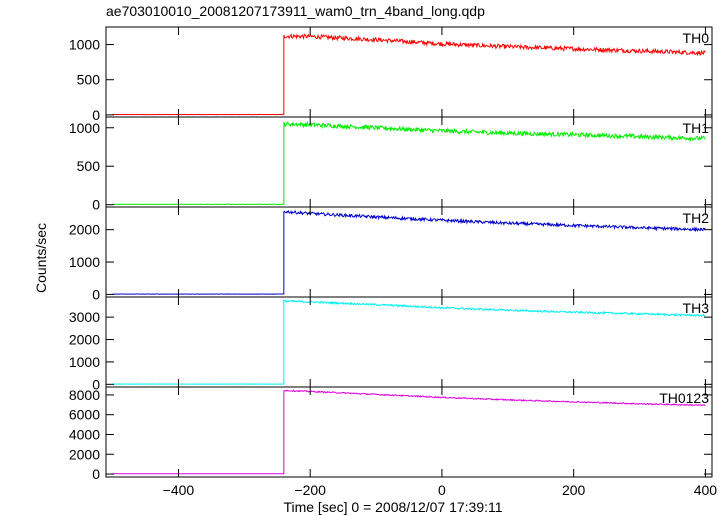  I want to click on series-line-th1, so click(409, 163).